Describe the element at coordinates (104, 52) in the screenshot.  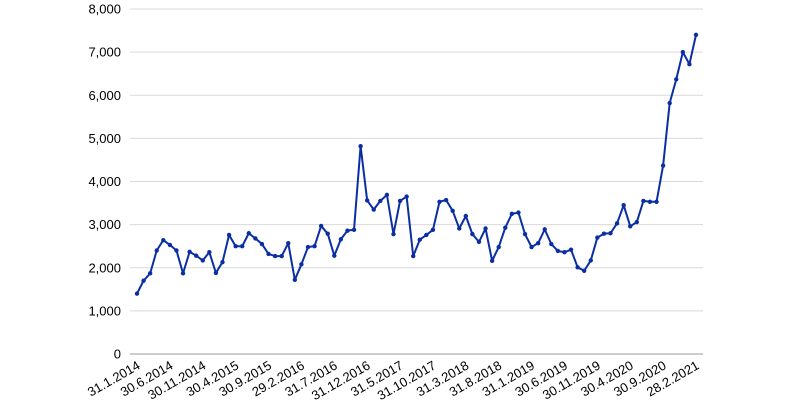
I see `y-tick-label: 7,000` at that location.